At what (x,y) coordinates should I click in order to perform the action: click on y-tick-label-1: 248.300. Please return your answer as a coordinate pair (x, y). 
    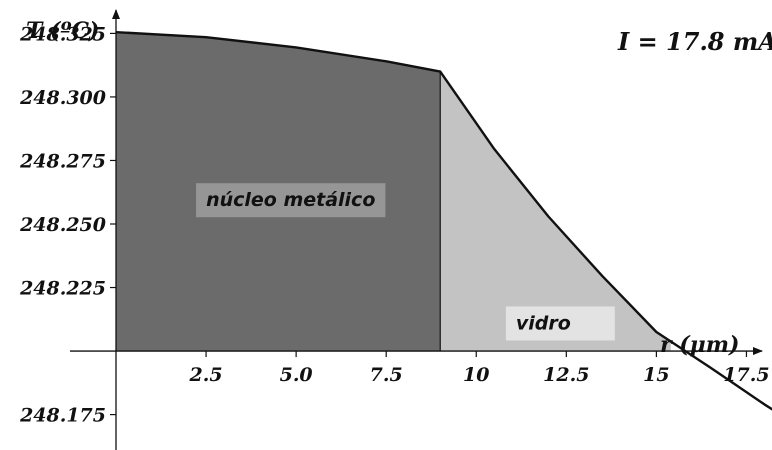
    Looking at the image, I should click on (62, 98).